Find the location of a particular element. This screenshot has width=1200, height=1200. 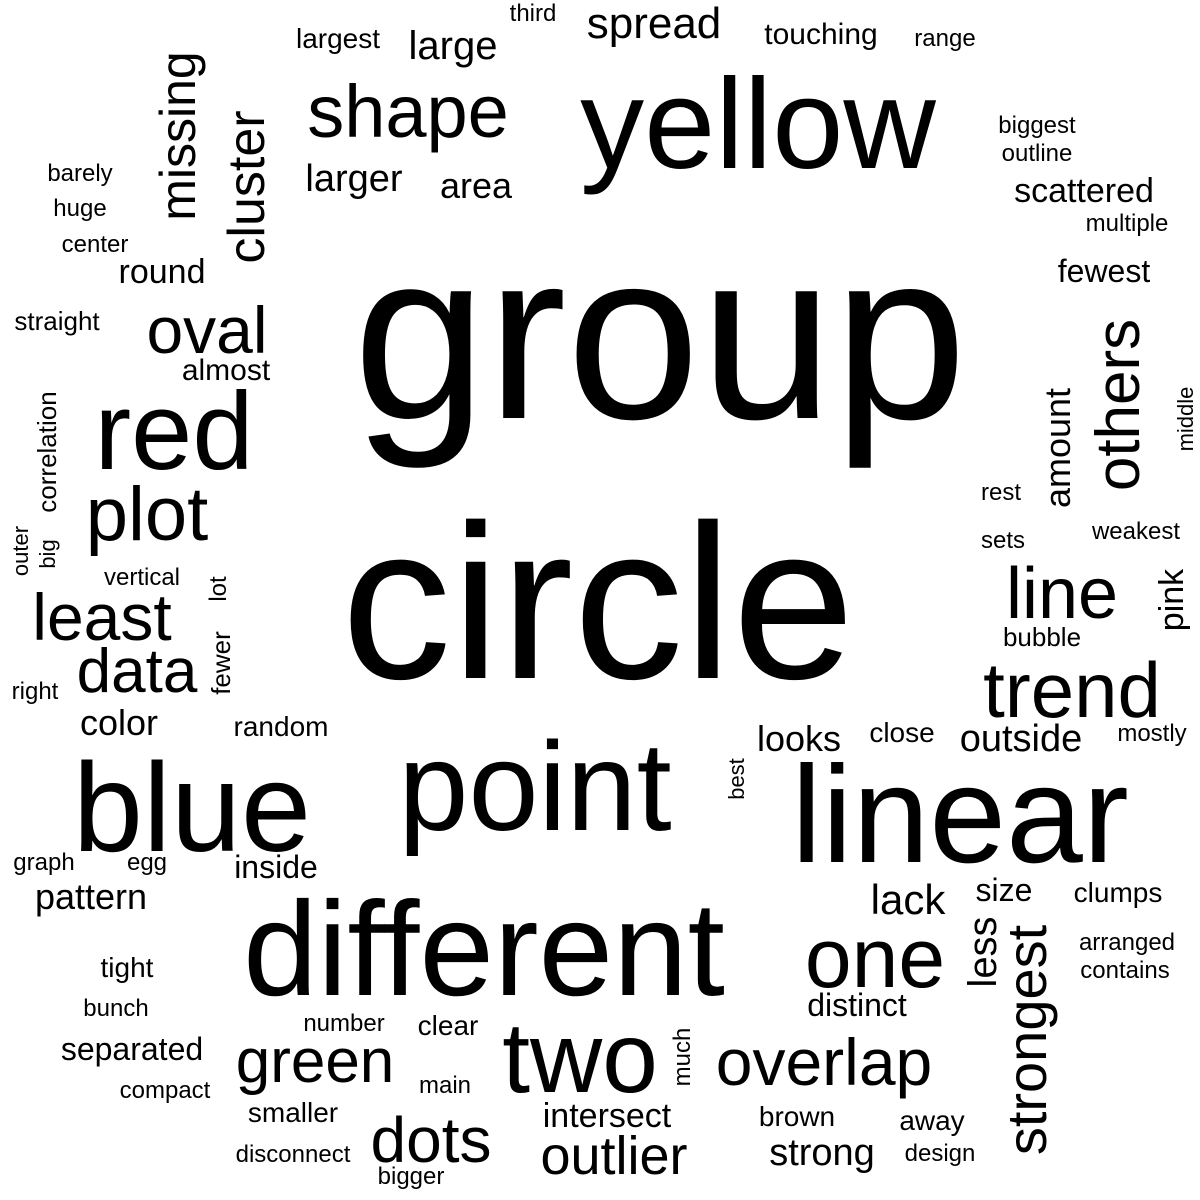

word-strongest: strongest is located at coordinates (1026, 1040).